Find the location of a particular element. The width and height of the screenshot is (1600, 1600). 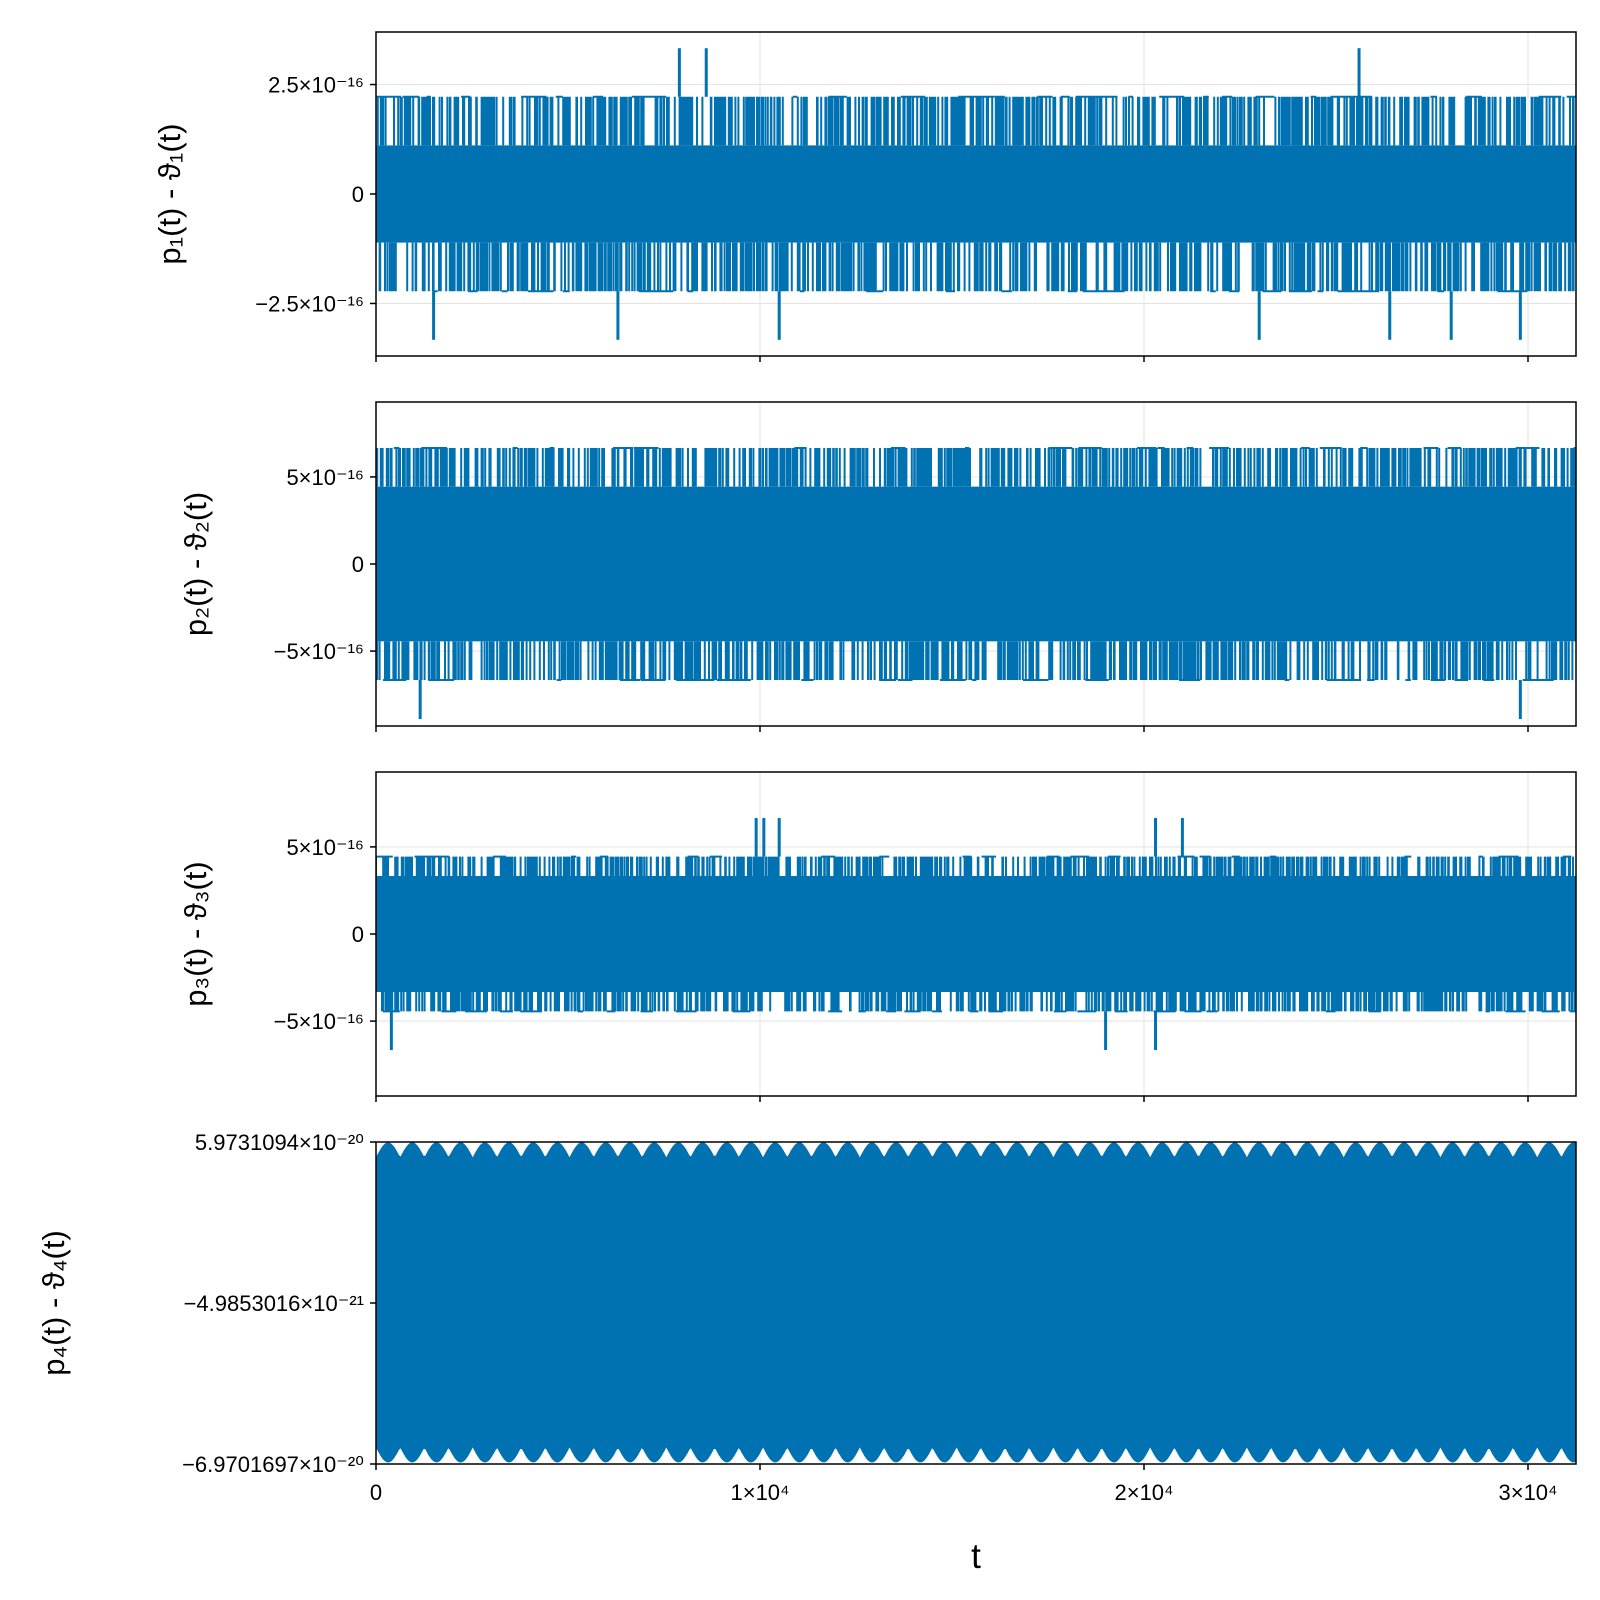

y-tick-label: 2.5×10⁻¹⁶ is located at coordinates (316, 85).